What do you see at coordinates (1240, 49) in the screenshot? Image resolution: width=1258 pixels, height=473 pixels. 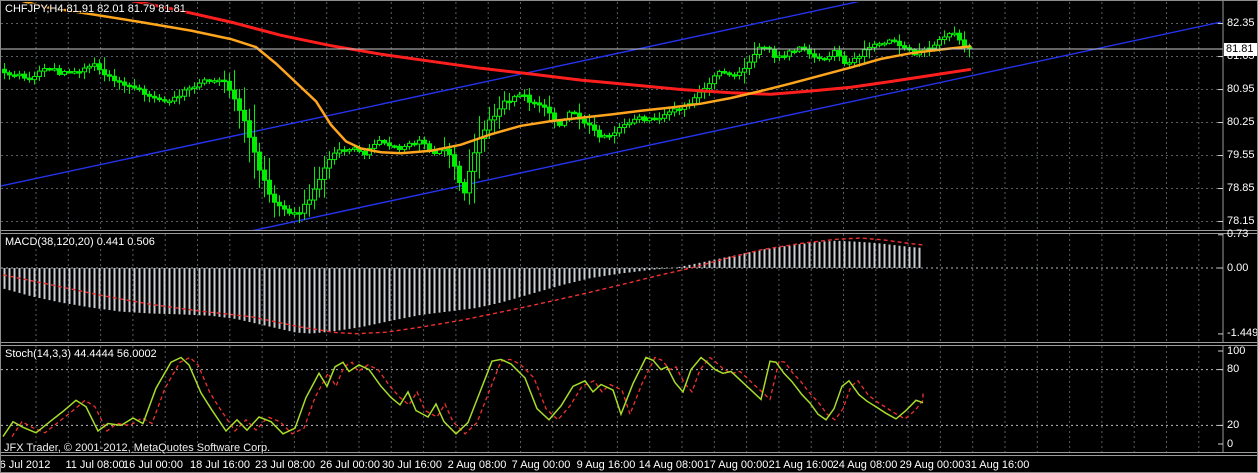 I see `current-price-badge: 81.81` at bounding box center [1240, 49].